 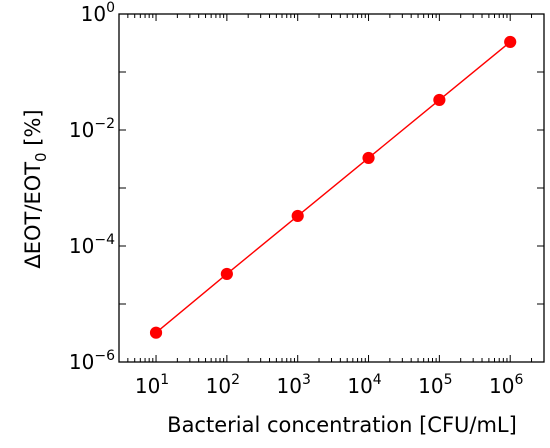 I want to click on y-tick-label: 10⁻⁴, so click(x=92, y=245).